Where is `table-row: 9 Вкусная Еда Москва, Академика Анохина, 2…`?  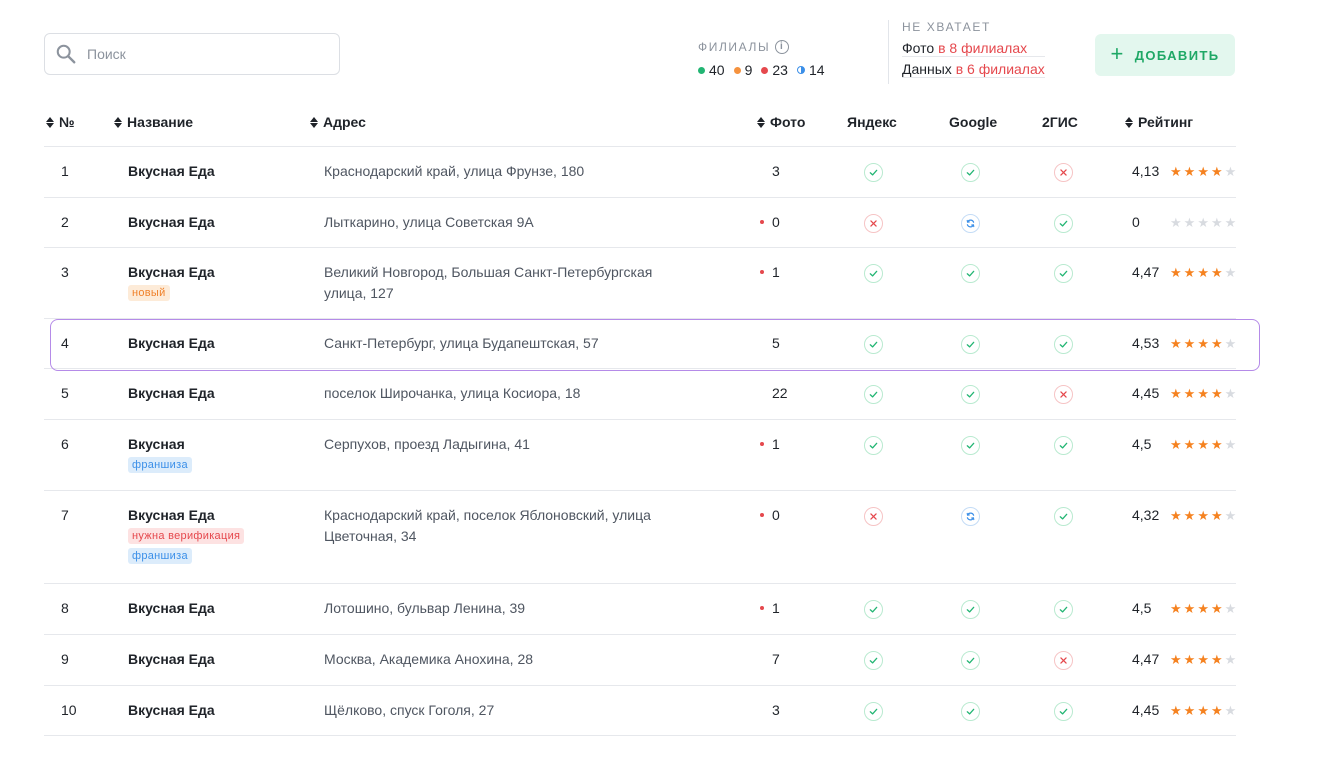 table-row: 9 Вкусная Еда Москва, Академика Анохина, 2… is located at coordinates (640, 660).